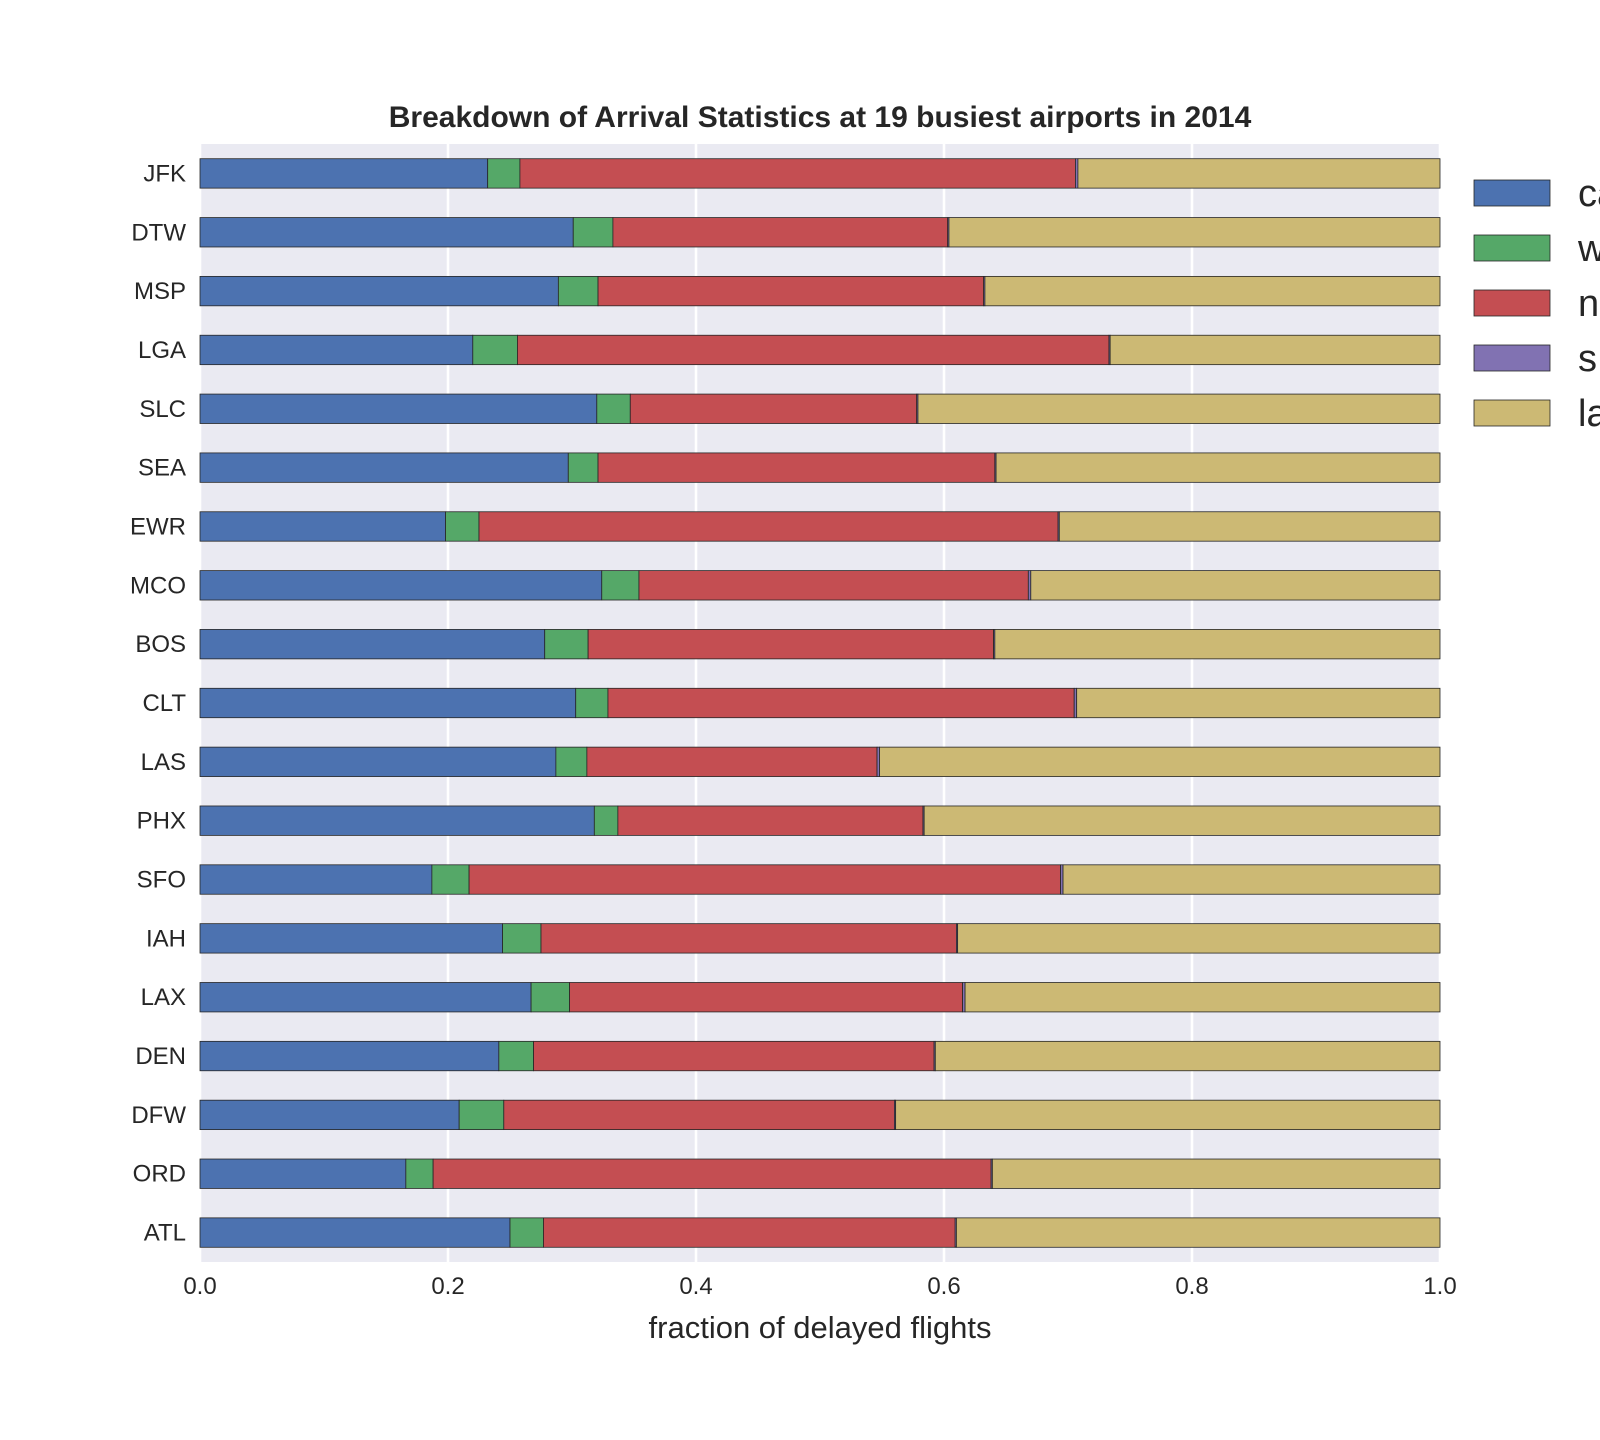 This screenshot has width=1600, height=1440. What do you see at coordinates (166, 938) in the screenshot?
I see `y-tick-label: IAH` at bounding box center [166, 938].